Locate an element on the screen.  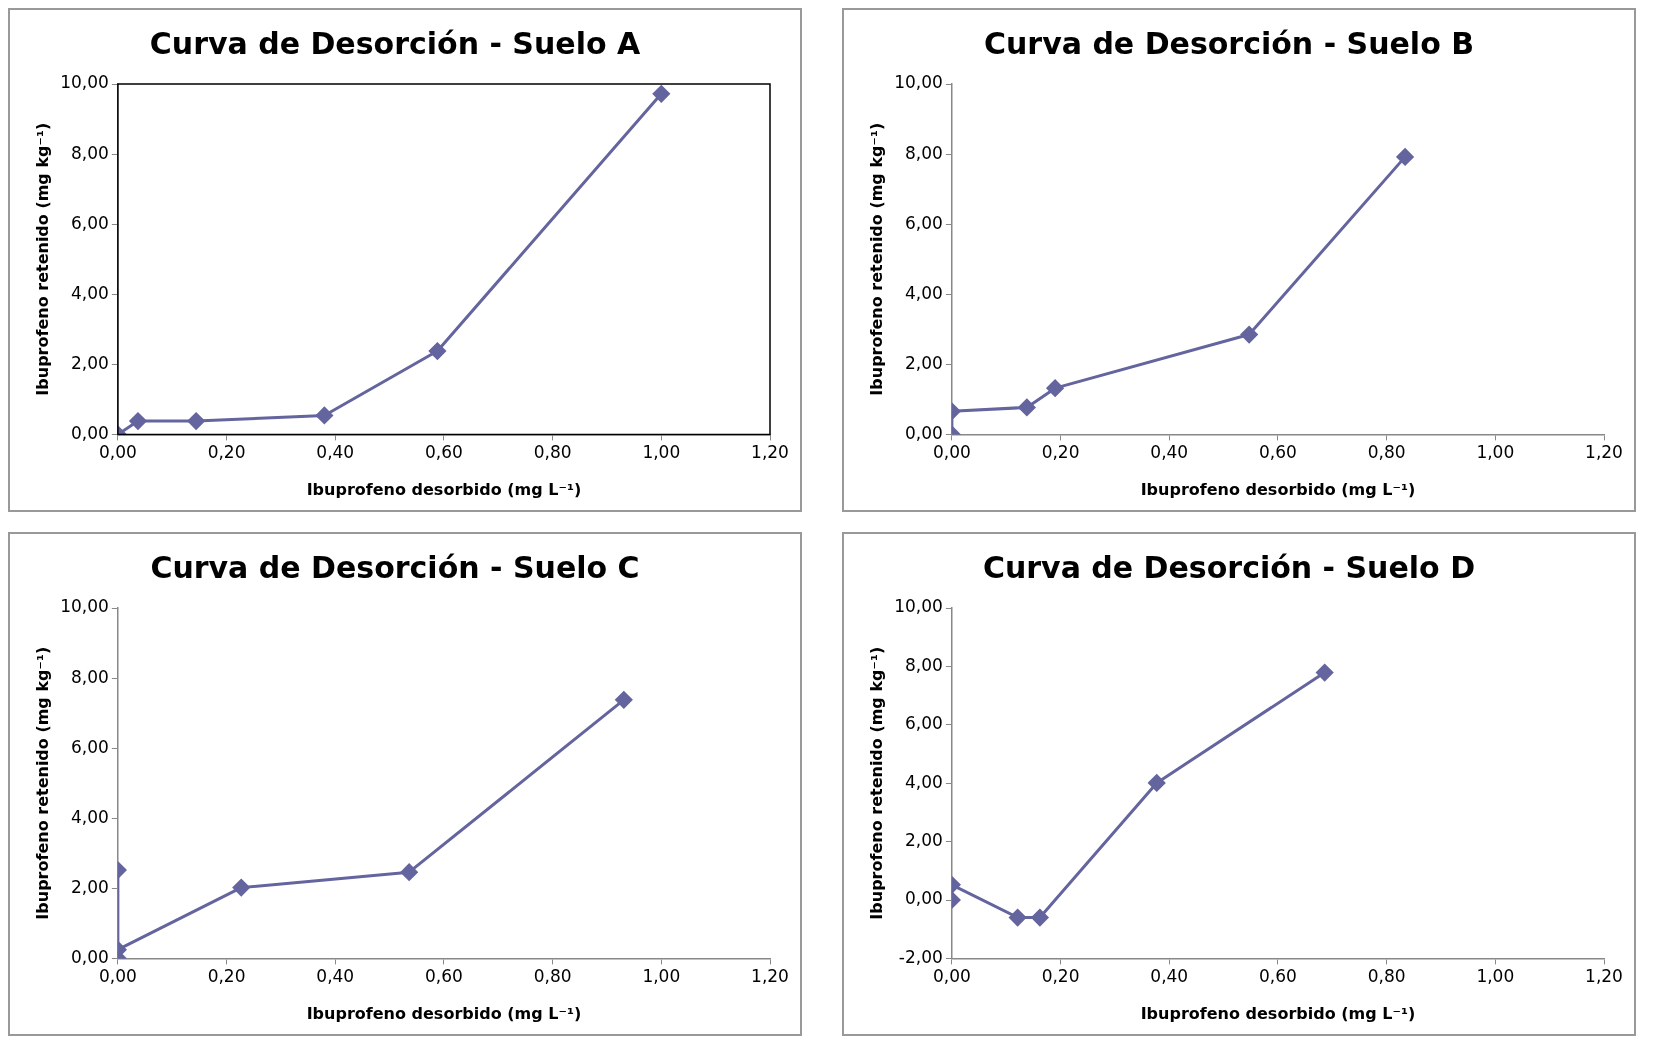
chart-title: Curva de Desorción - Suelo A is located at coordinates (395, 43).